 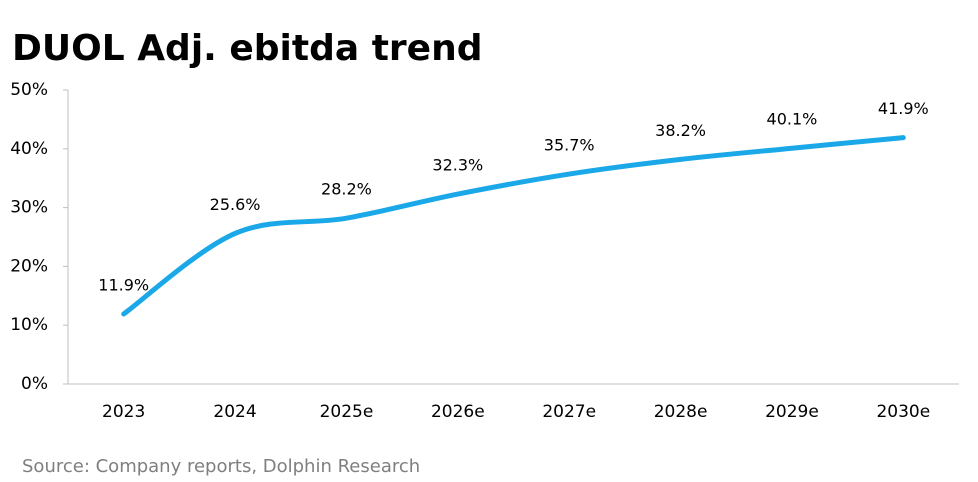 What do you see at coordinates (569, 412) in the screenshot?
I see `x-tick-label: 2027e` at bounding box center [569, 412].